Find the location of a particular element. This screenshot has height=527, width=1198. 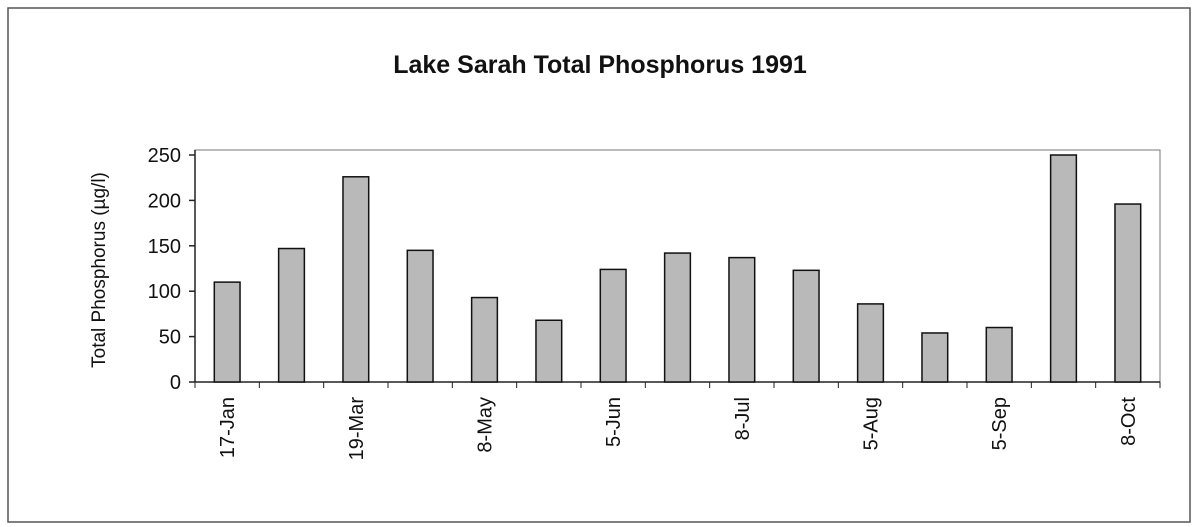

y-axis-label: Total Phosphorus (µg/l) is located at coordinates (99, 270).